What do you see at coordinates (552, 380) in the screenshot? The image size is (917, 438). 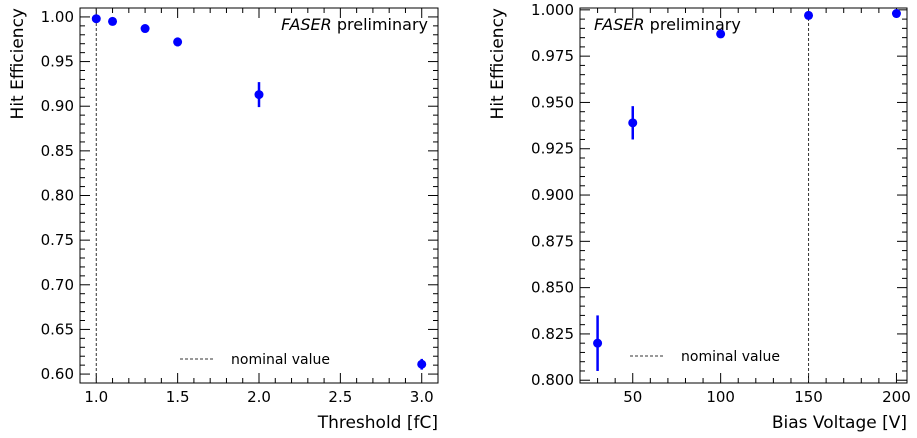 I see `y-tick-label: 0.800` at bounding box center [552, 380].